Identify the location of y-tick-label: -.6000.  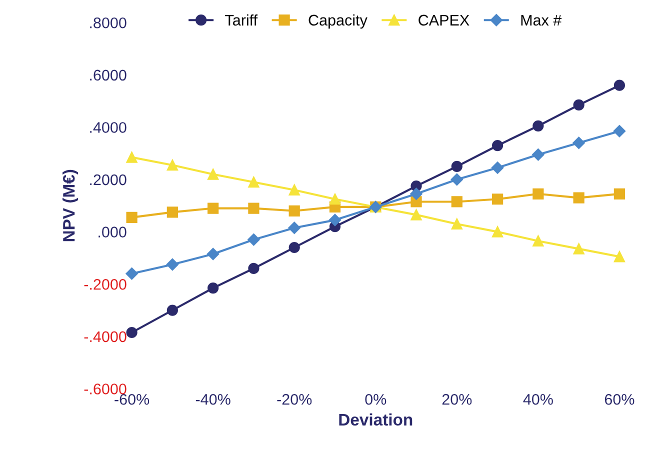
(105, 389).